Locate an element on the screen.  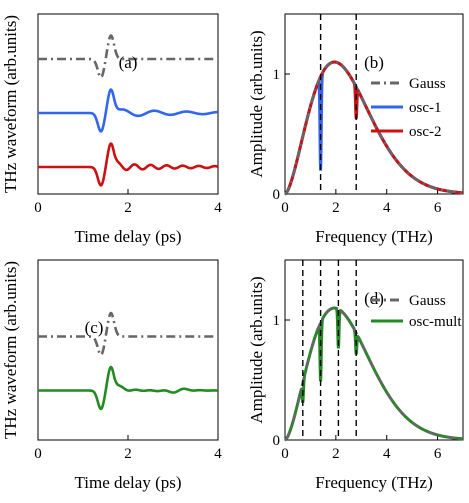
panel-b-ylabel: Amplitude (arb.units) is located at coordinates (256, 103).